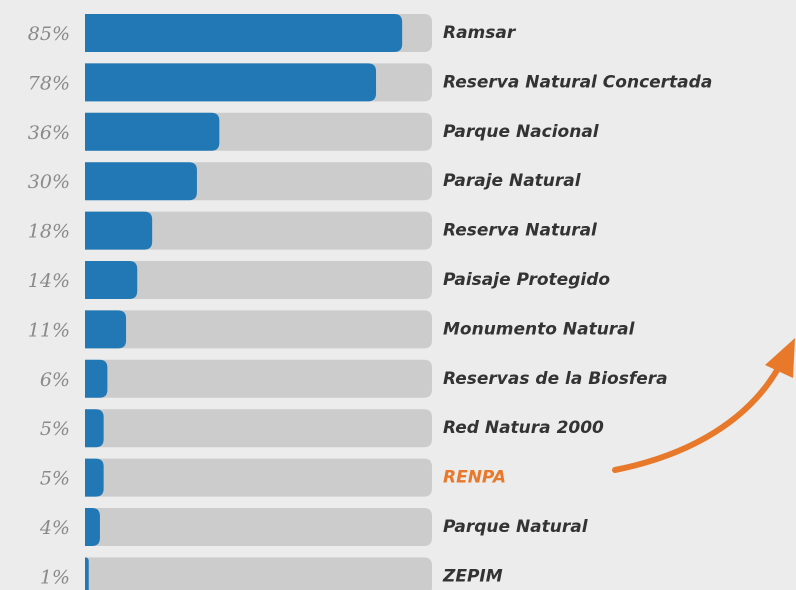 The height and width of the screenshot is (590, 796). Describe the element at coordinates (520, 231) in the screenshot. I see `category-label: Reserva Natural` at that location.